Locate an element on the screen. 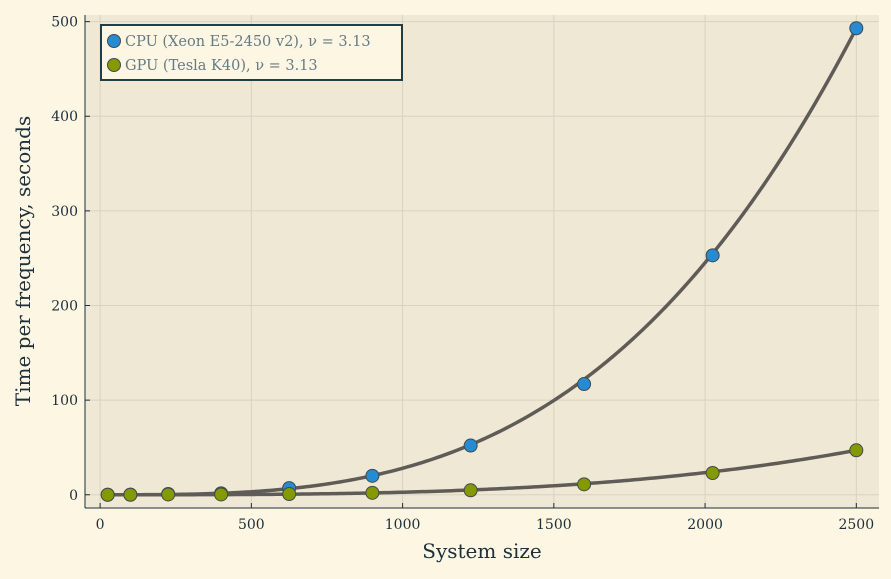  legend-marker-cpu is located at coordinates (114, 41).